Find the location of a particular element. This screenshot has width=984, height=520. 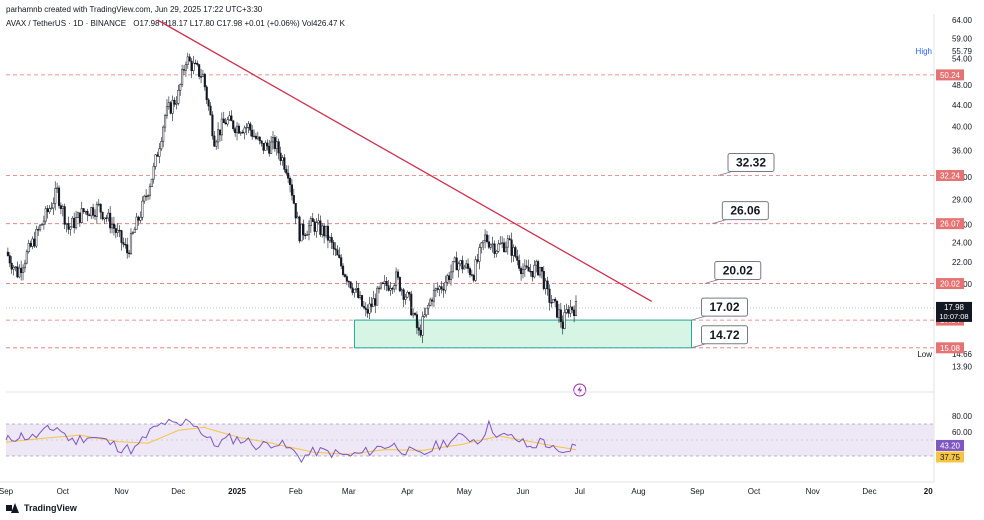

symbol-name: AVAX / TetherUS · 1D · BINANCE is located at coordinates (66, 23).